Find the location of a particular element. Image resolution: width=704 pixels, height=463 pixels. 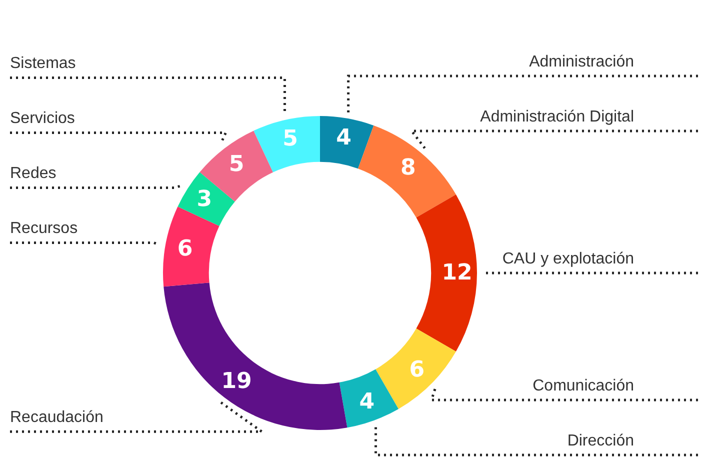

slice-label: CAU y explotación is located at coordinates (568, 259).